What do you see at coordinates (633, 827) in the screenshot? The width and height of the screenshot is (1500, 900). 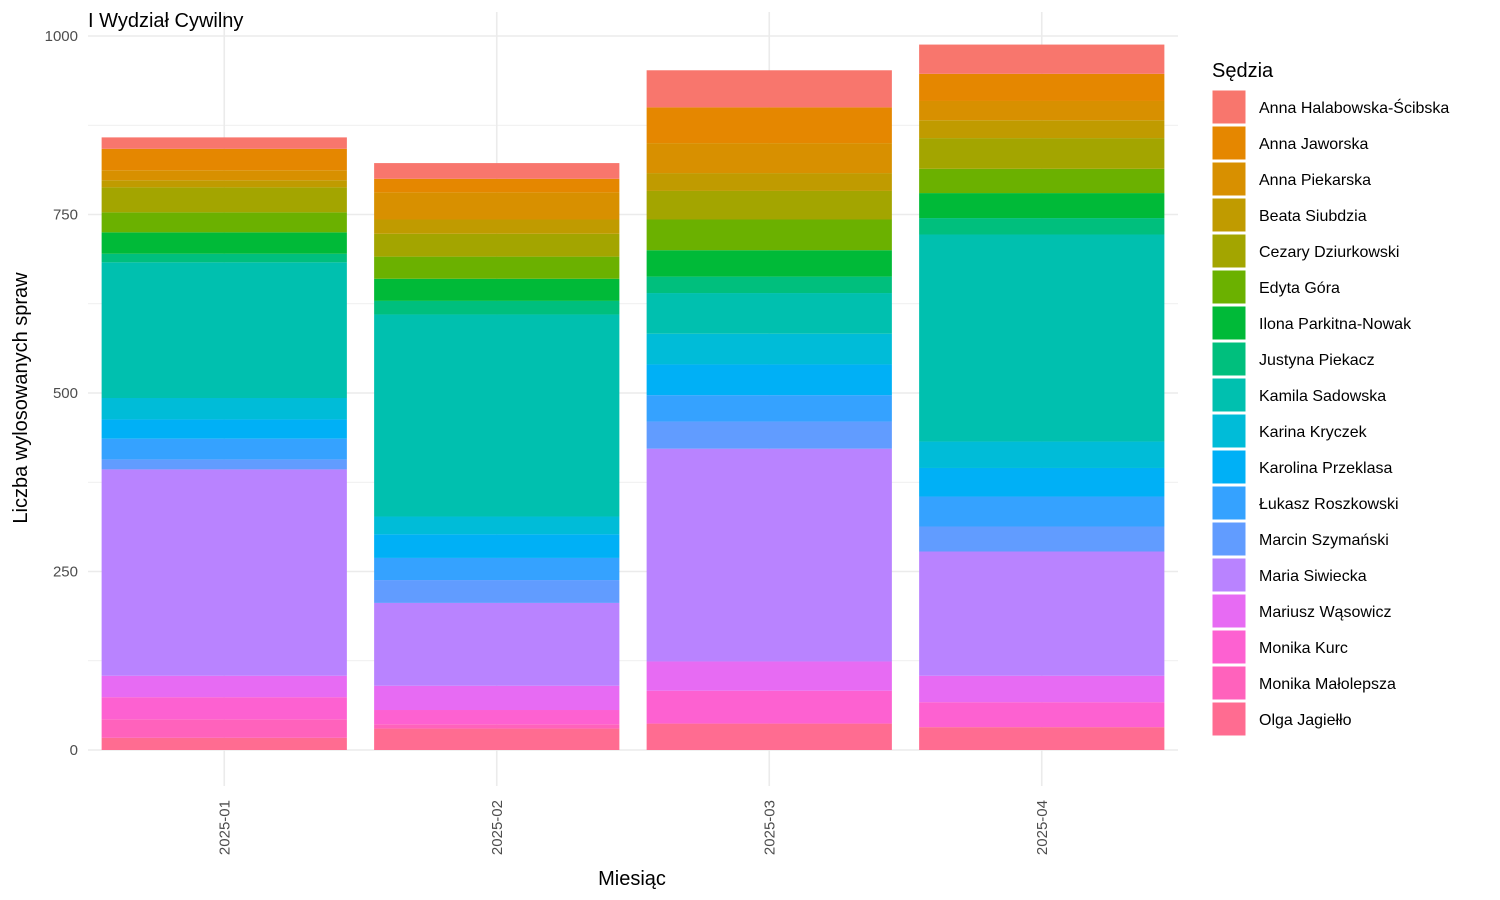 I see `x-axis-ticks: 2025-01 2025-02 2025-03 2025-04` at bounding box center [633, 827].